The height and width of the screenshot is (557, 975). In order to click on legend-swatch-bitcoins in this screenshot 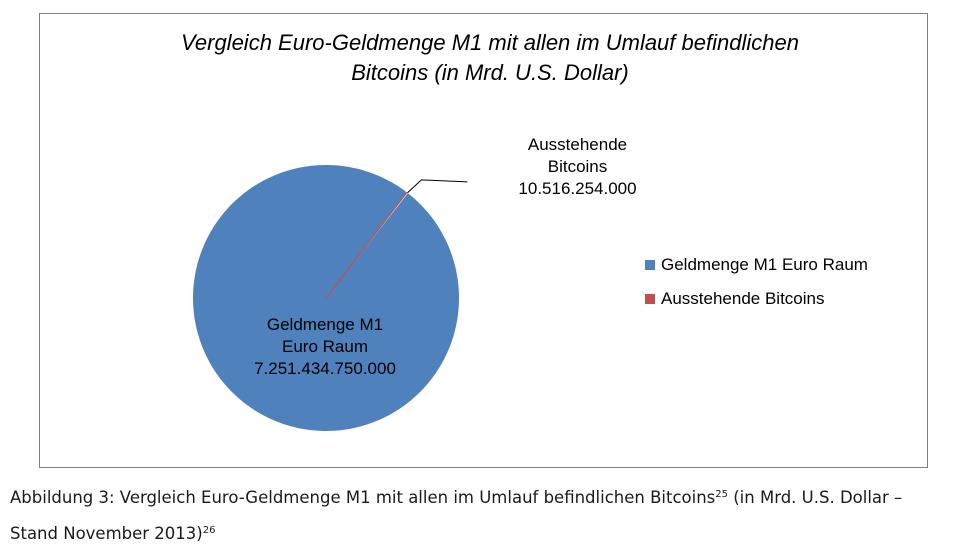, I will do `click(650, 299)`.